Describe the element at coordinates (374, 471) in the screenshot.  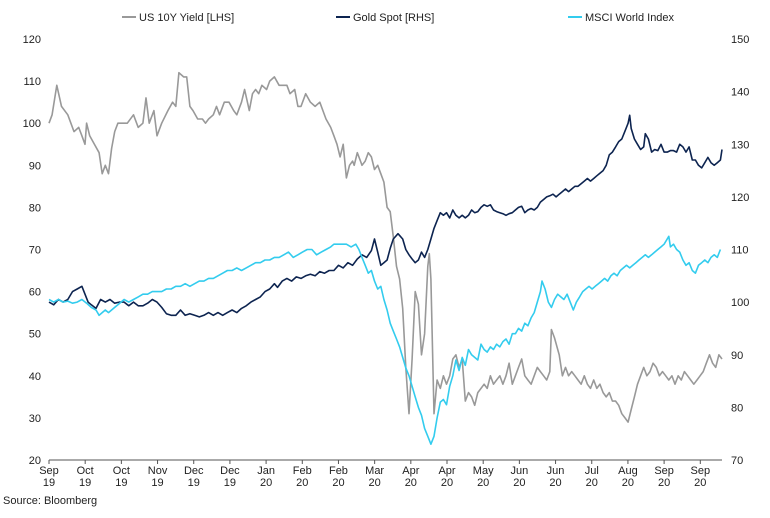
I see `x-tick-month: Mar` at that location.